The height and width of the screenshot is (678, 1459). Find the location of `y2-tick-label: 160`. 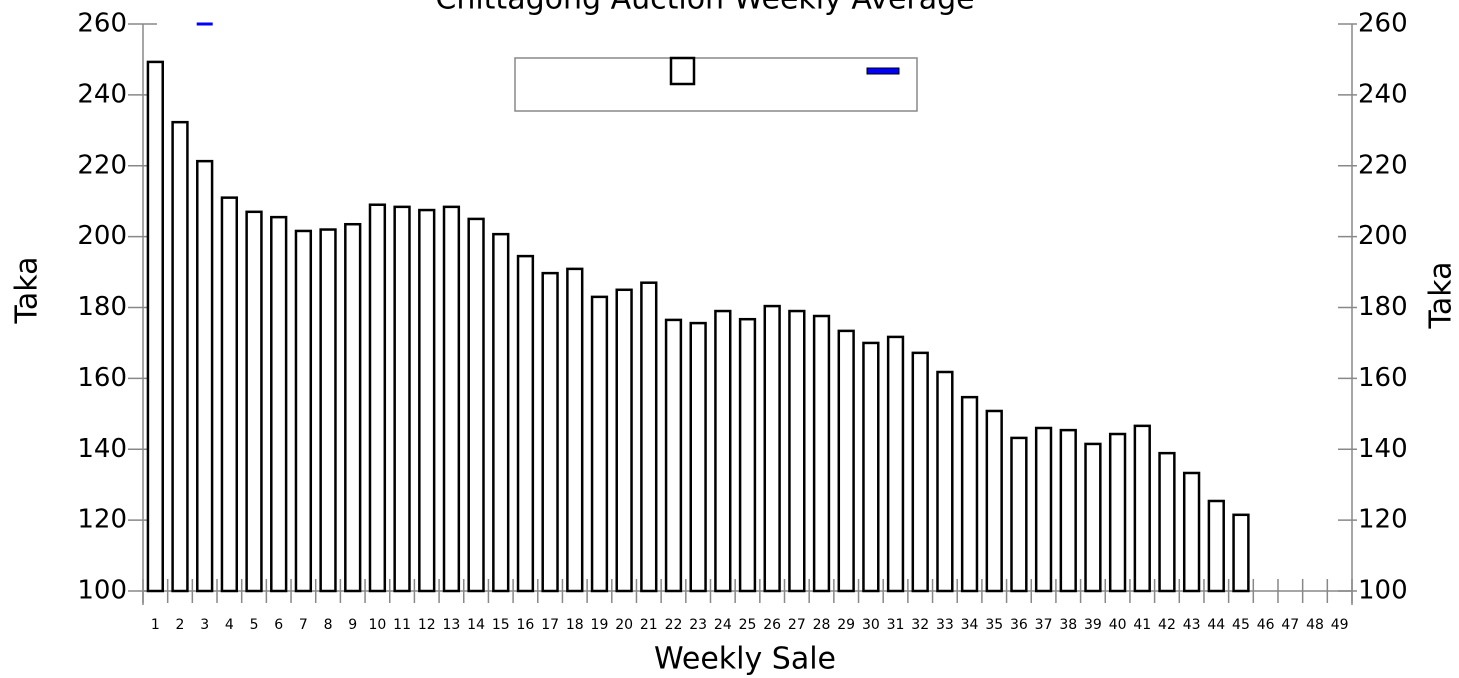

y2-tick-label: 160 is located at coordinates (1383, 378).